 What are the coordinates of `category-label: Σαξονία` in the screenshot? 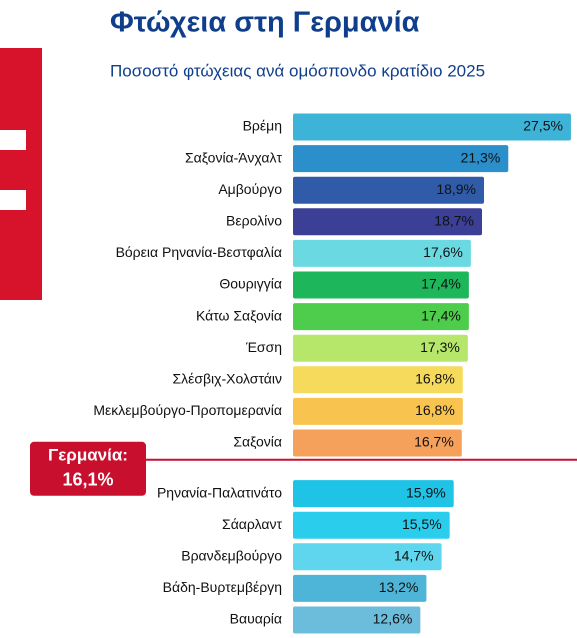 It's located at (257, 442).